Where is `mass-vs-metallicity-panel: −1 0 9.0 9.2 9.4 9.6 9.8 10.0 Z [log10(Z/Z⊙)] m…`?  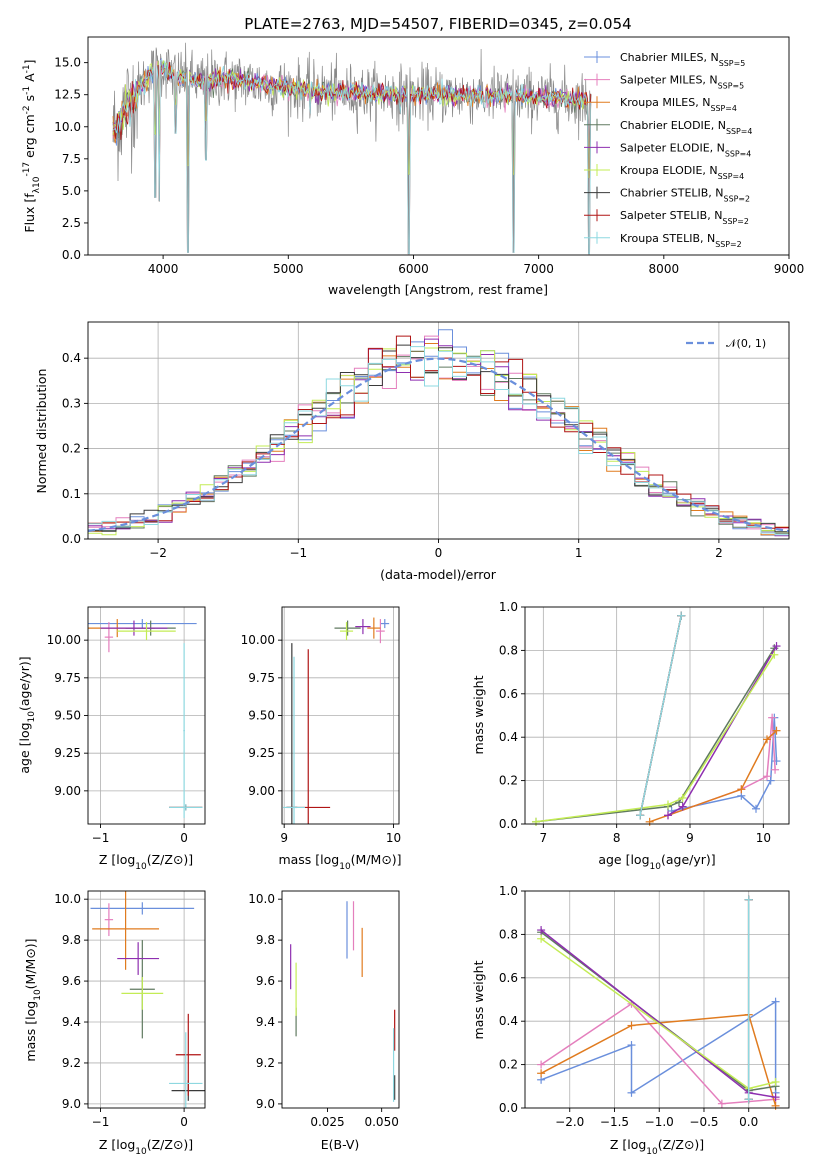 mass-vs-metallicity-panel: −1 0 9.0 9.2 9.4 9.6 9.8 10.0 Z [log10(Z/Z⊙)] m… is located at coordinates (114, 1023).